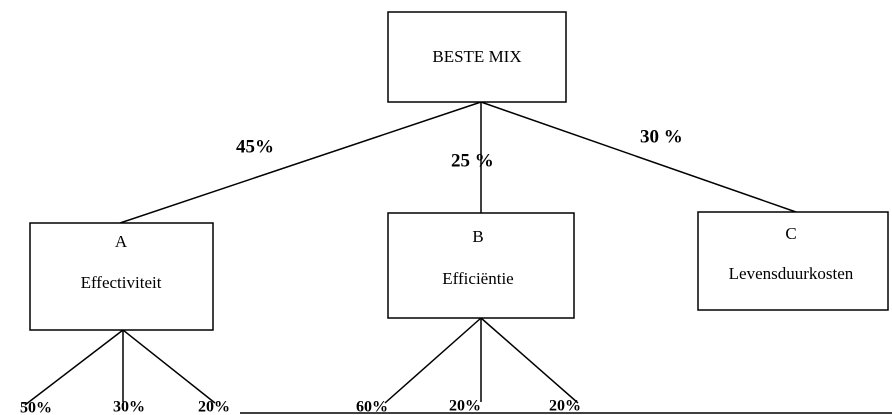  What do you see at coordinates (477, 236) in the screenshot?
I see `node-letter: B` at bounding box center [477, 236].